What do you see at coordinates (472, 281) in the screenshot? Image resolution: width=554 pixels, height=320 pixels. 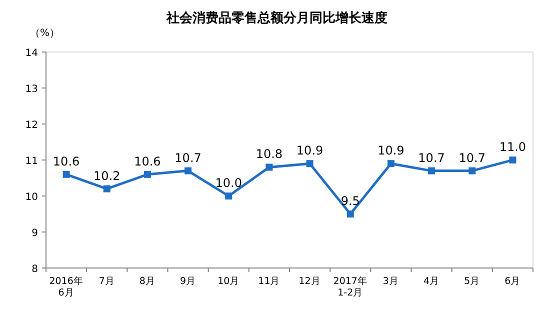 I see `x-tick-label: 5月` at bounding box center [472, 281].